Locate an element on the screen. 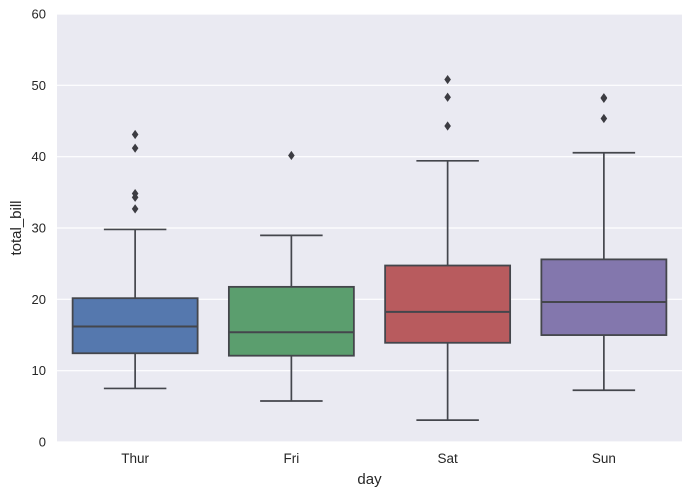 The width and height of the screenshot is (686, 497). x-tick-label-sat: Sat is located at coordinates (447, 458).